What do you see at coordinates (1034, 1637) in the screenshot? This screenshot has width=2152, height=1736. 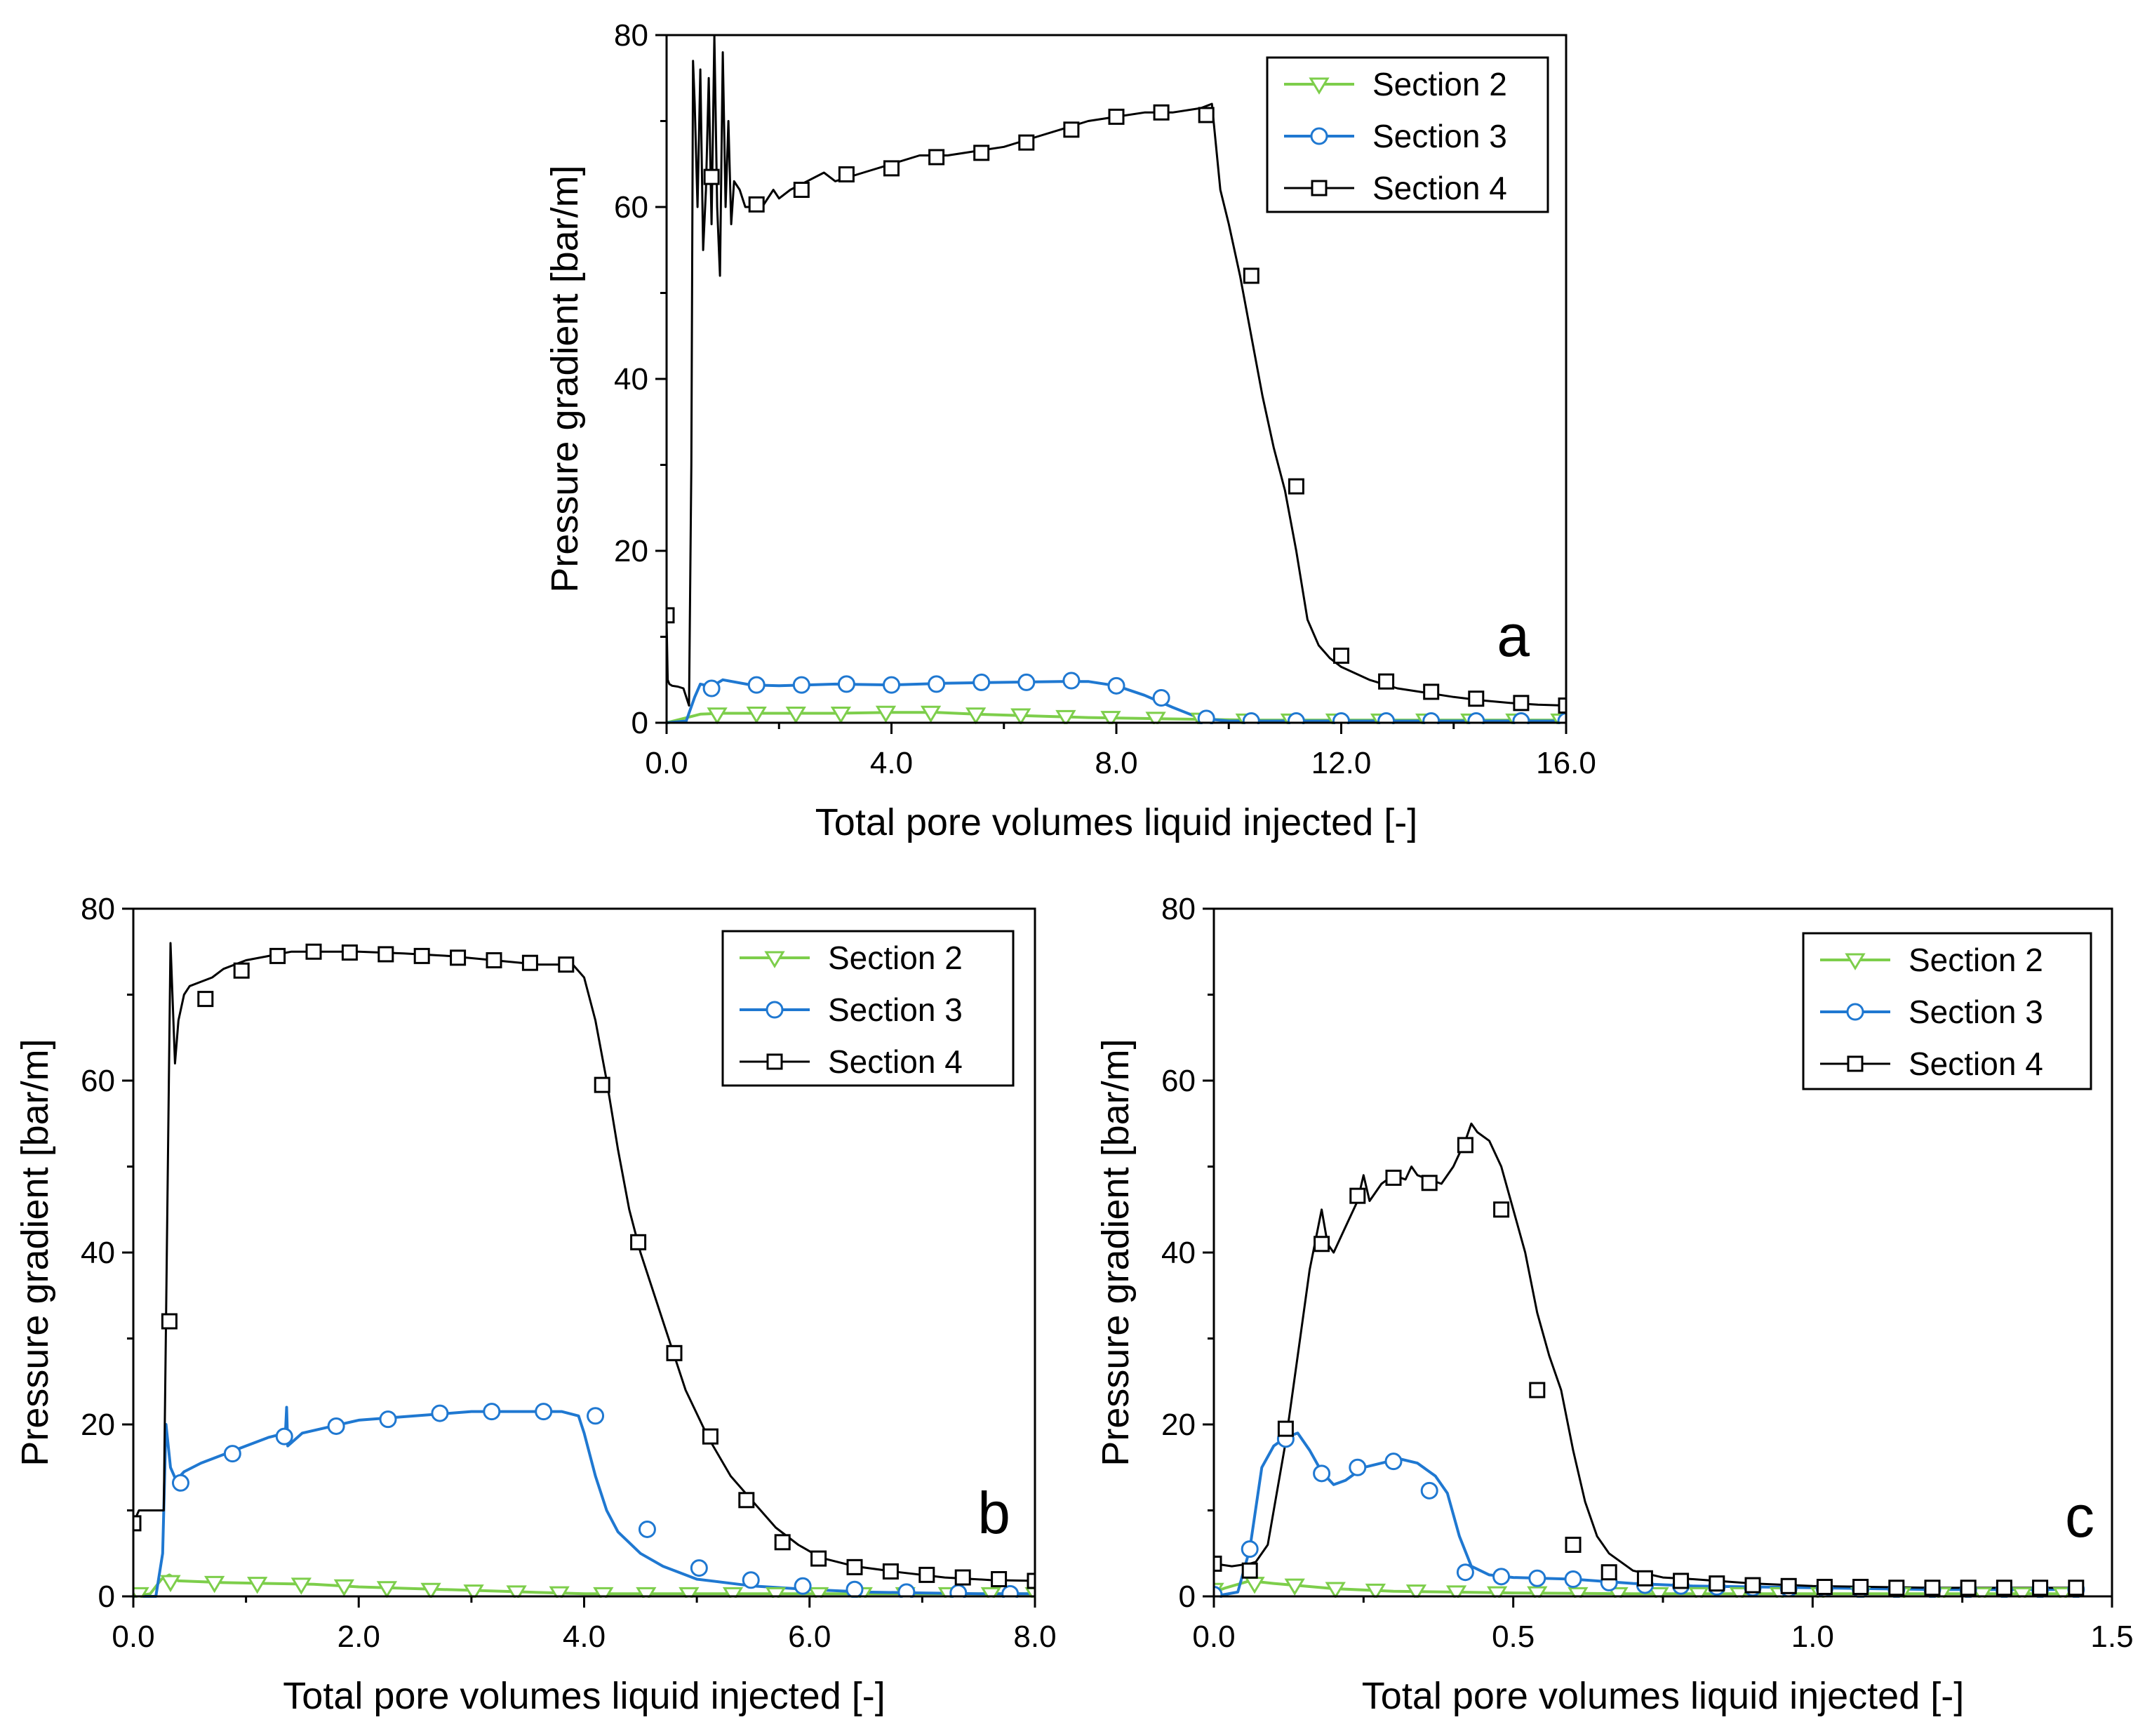 I see `x-tick-label: 8.0` at bounding box center [1034, 1637].